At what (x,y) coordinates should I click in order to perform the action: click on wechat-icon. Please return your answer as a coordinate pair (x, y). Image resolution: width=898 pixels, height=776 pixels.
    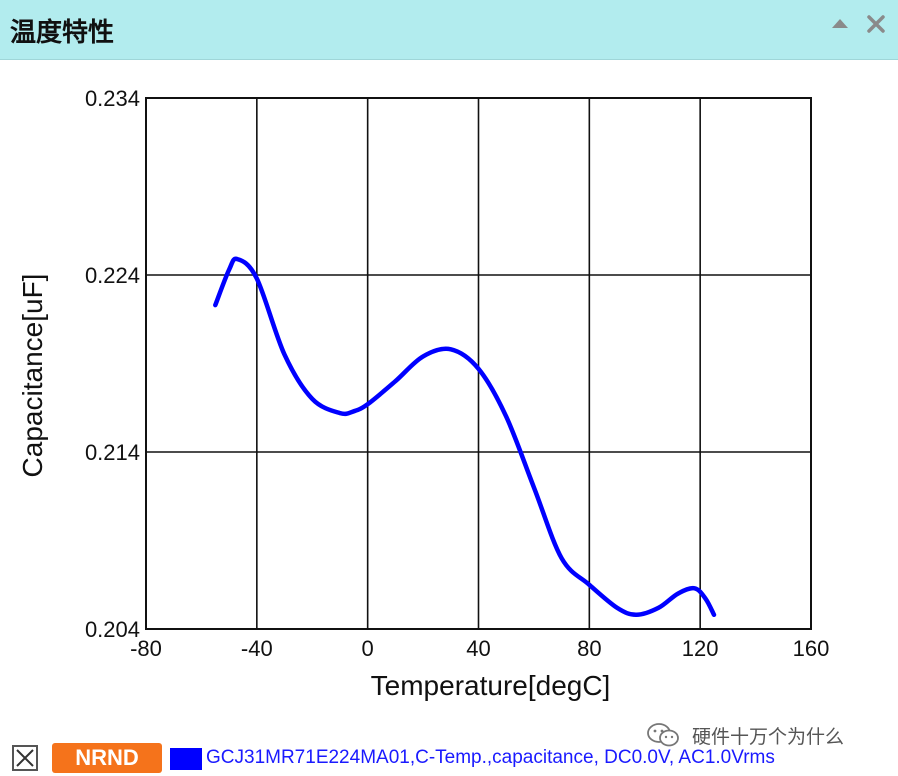
    Looking at the image, I should click on (663, 737).